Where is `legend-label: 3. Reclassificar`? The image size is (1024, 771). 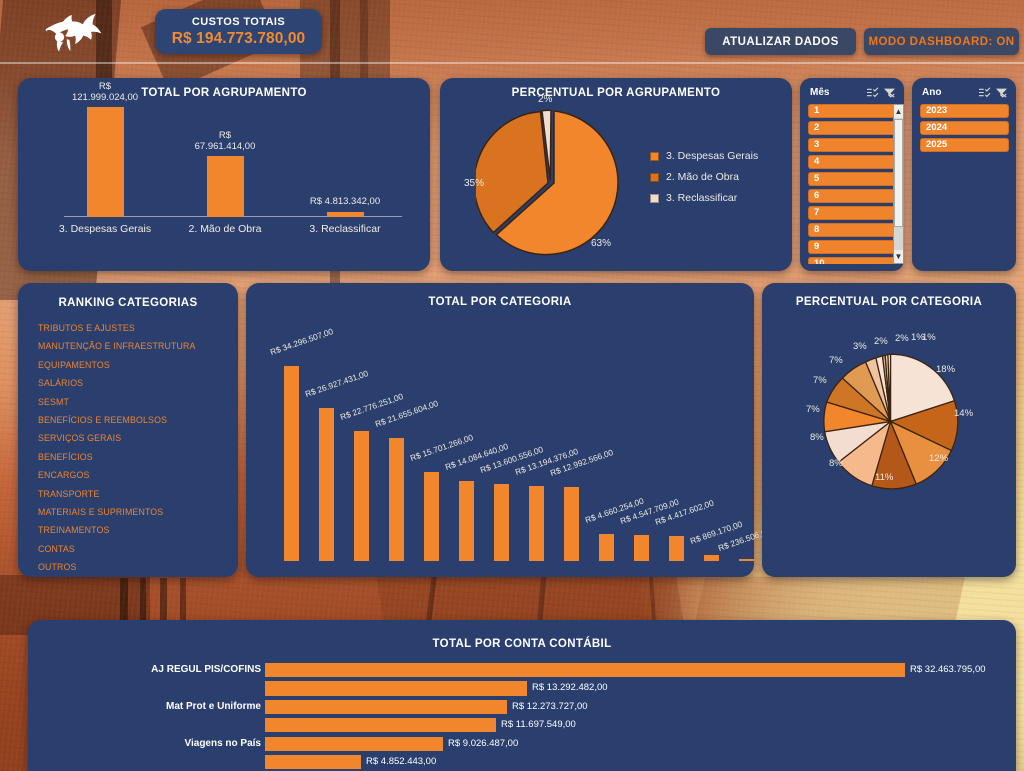
legend-label: 3. Reclassificar is located at coordinates (702, 198).